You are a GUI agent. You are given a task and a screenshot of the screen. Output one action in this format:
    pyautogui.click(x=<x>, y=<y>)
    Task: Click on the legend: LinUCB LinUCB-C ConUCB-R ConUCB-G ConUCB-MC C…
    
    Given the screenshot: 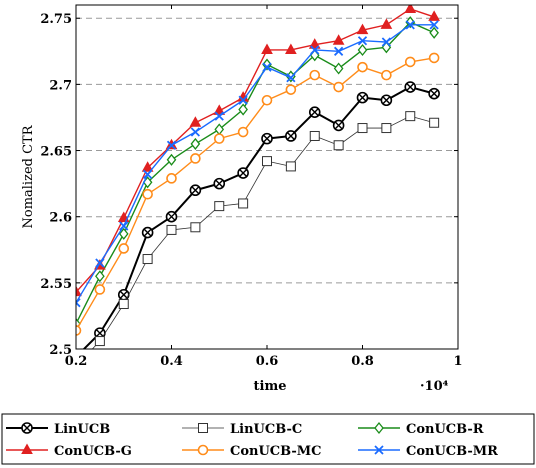 What is the action you would take?
    pyautogui.click(x=268, y=439)
    